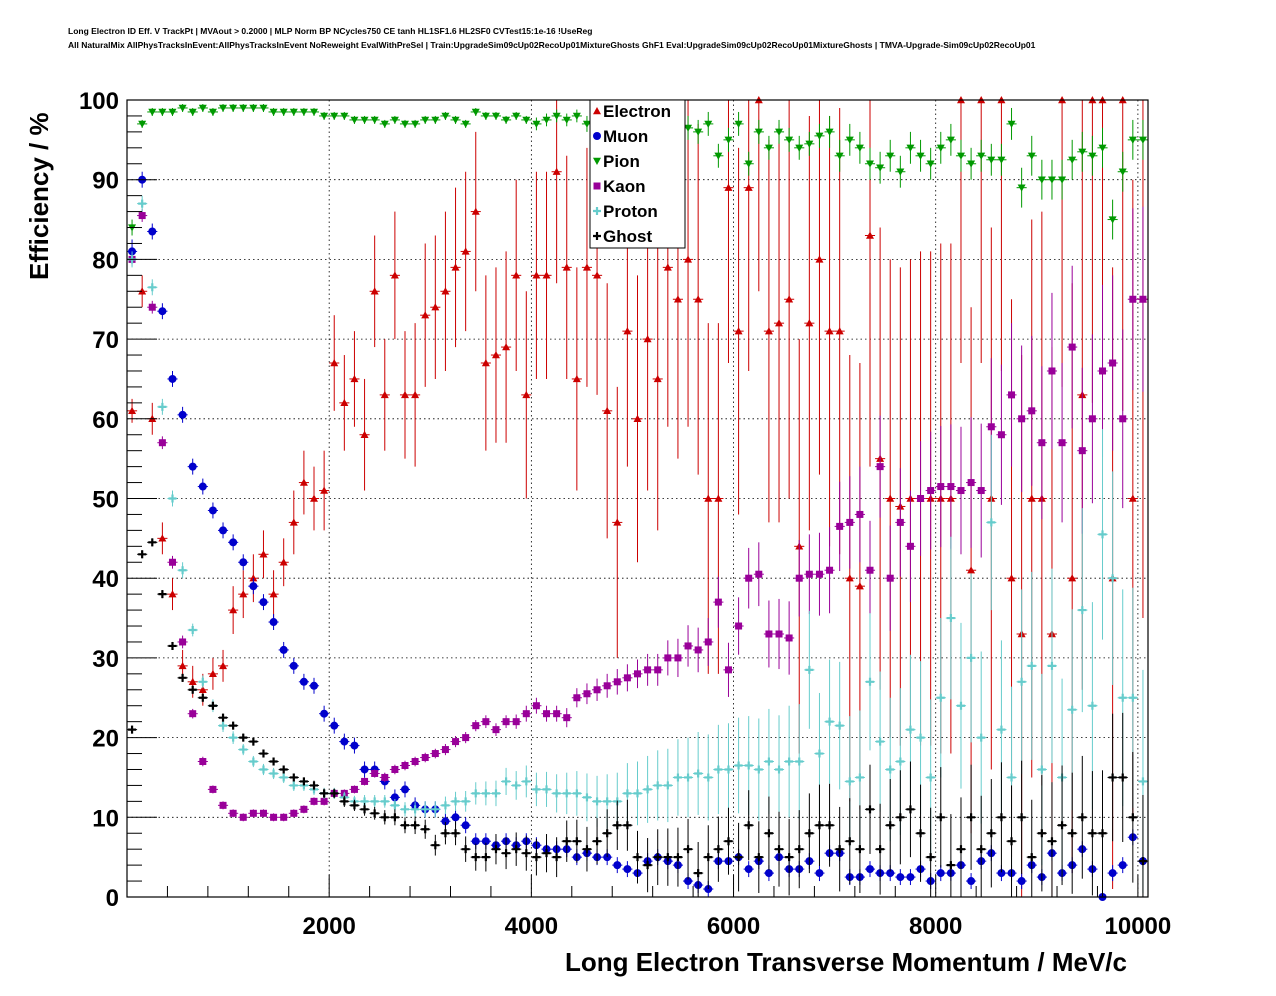  I want to click on x-tick-label: 6000, so click(733, 926).